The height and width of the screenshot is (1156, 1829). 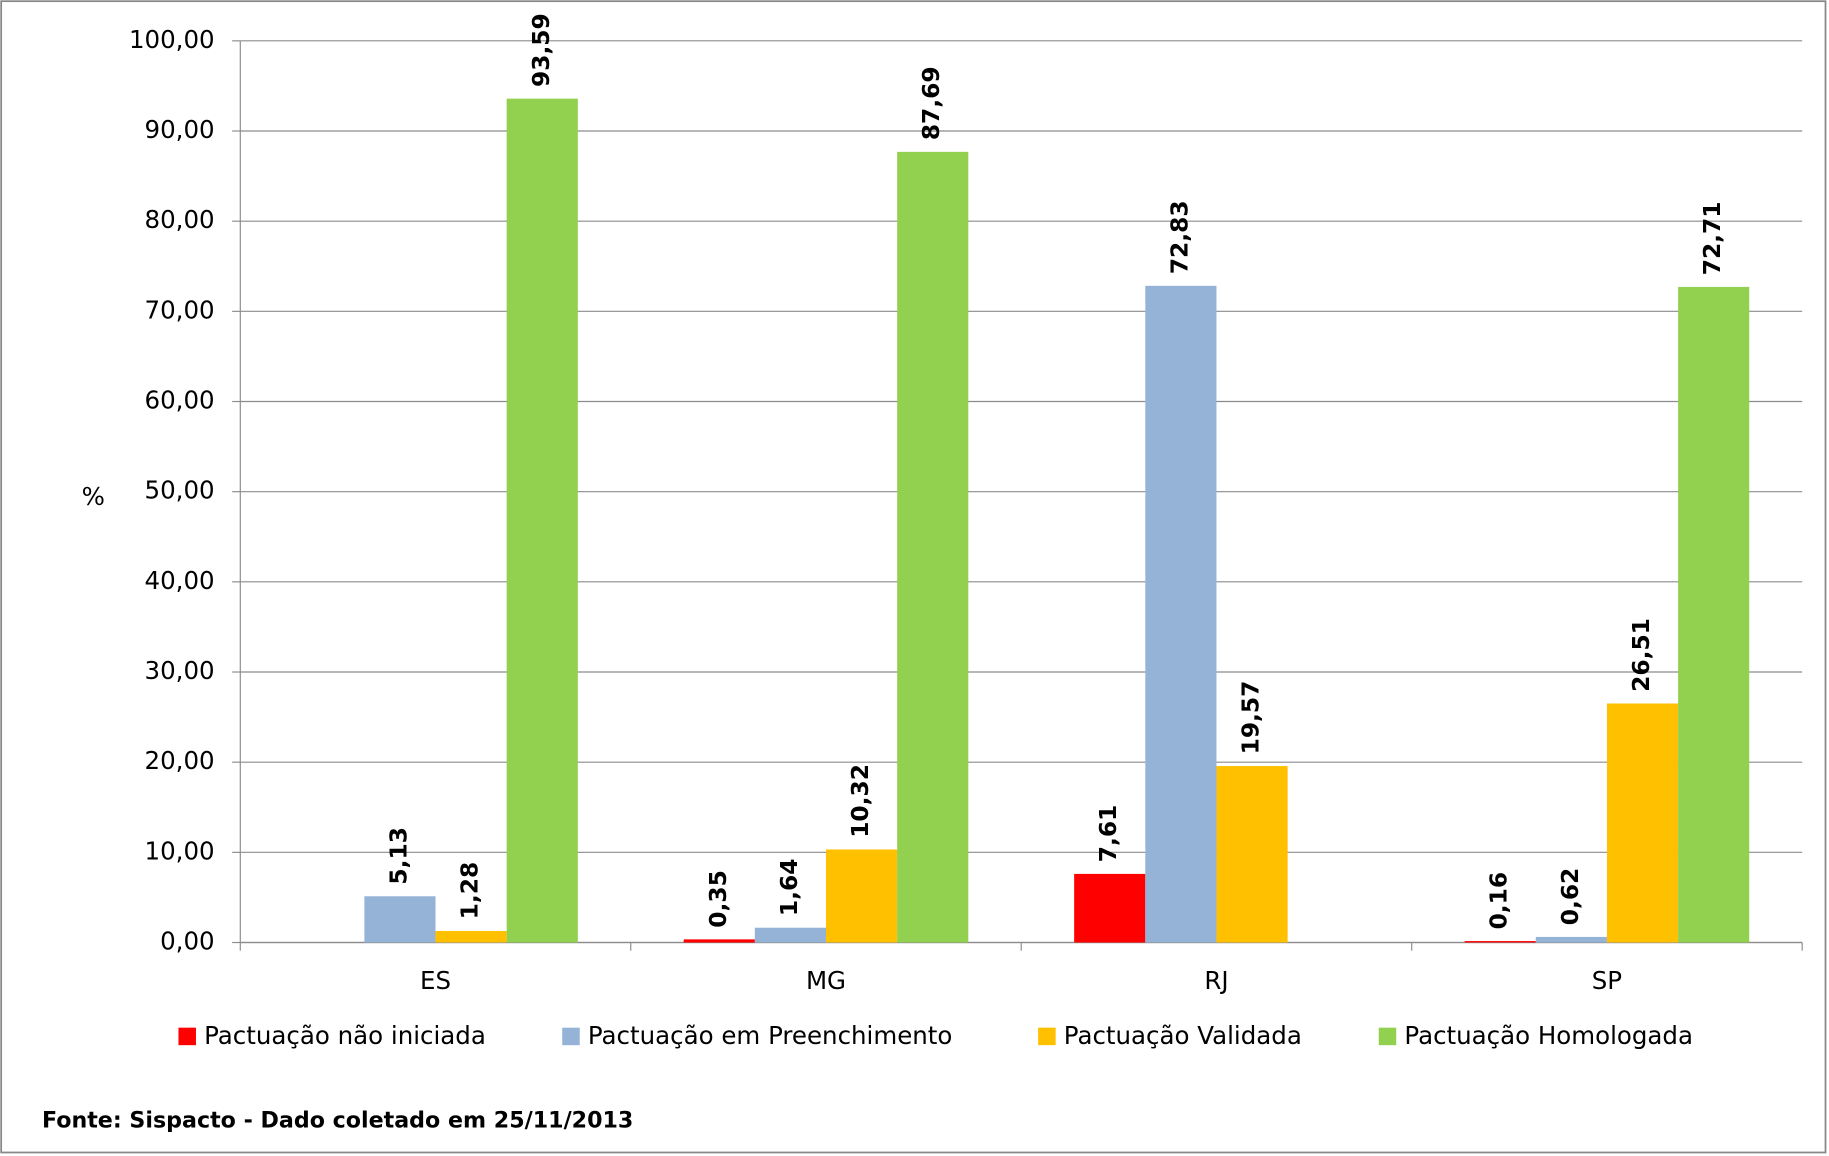 What do you see at coordinates (1712, 238) in the screenshot?
I see `value-label: 72,71` at bounding box center [1712, 238].